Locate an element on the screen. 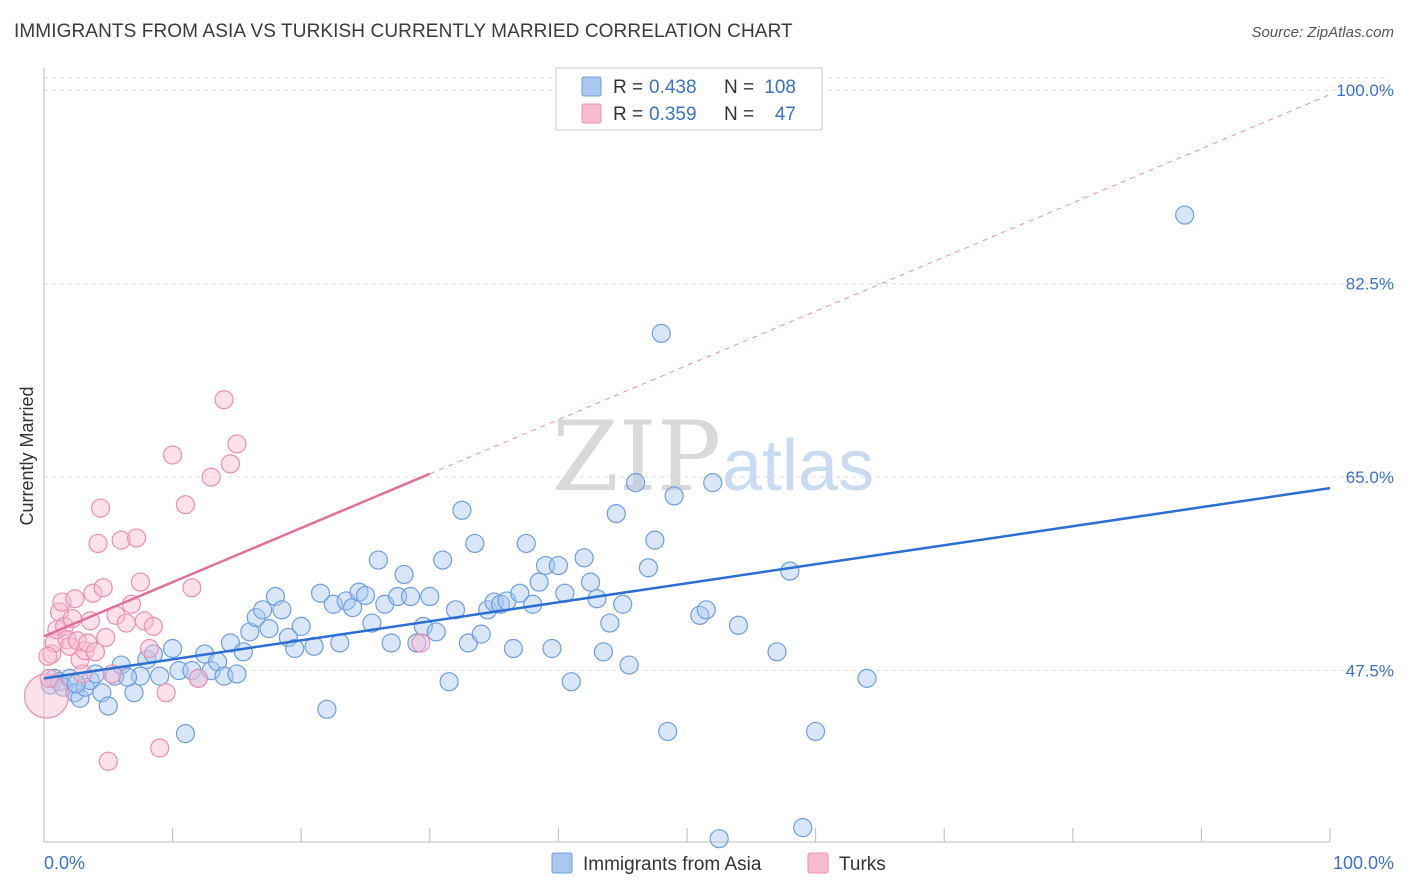 This screenshot has width=1406, height=892. legend-swatch-turks is located at coordinates (818, 863).